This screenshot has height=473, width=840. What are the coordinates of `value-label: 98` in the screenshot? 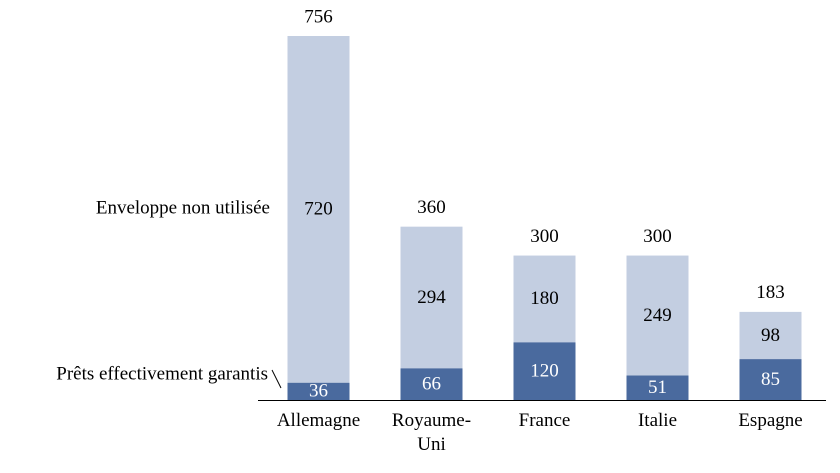 It's located at (770, 335).